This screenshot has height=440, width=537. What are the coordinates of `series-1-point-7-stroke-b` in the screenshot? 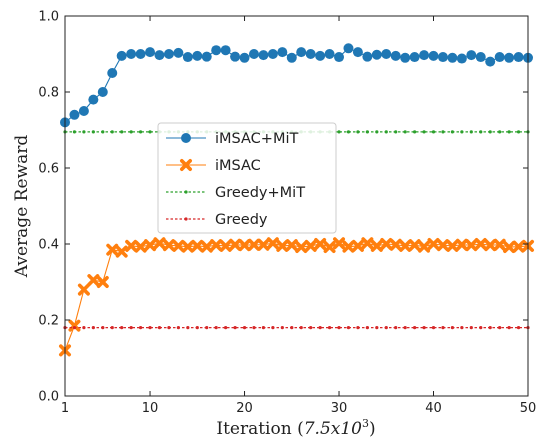 It's located at (131, 245).